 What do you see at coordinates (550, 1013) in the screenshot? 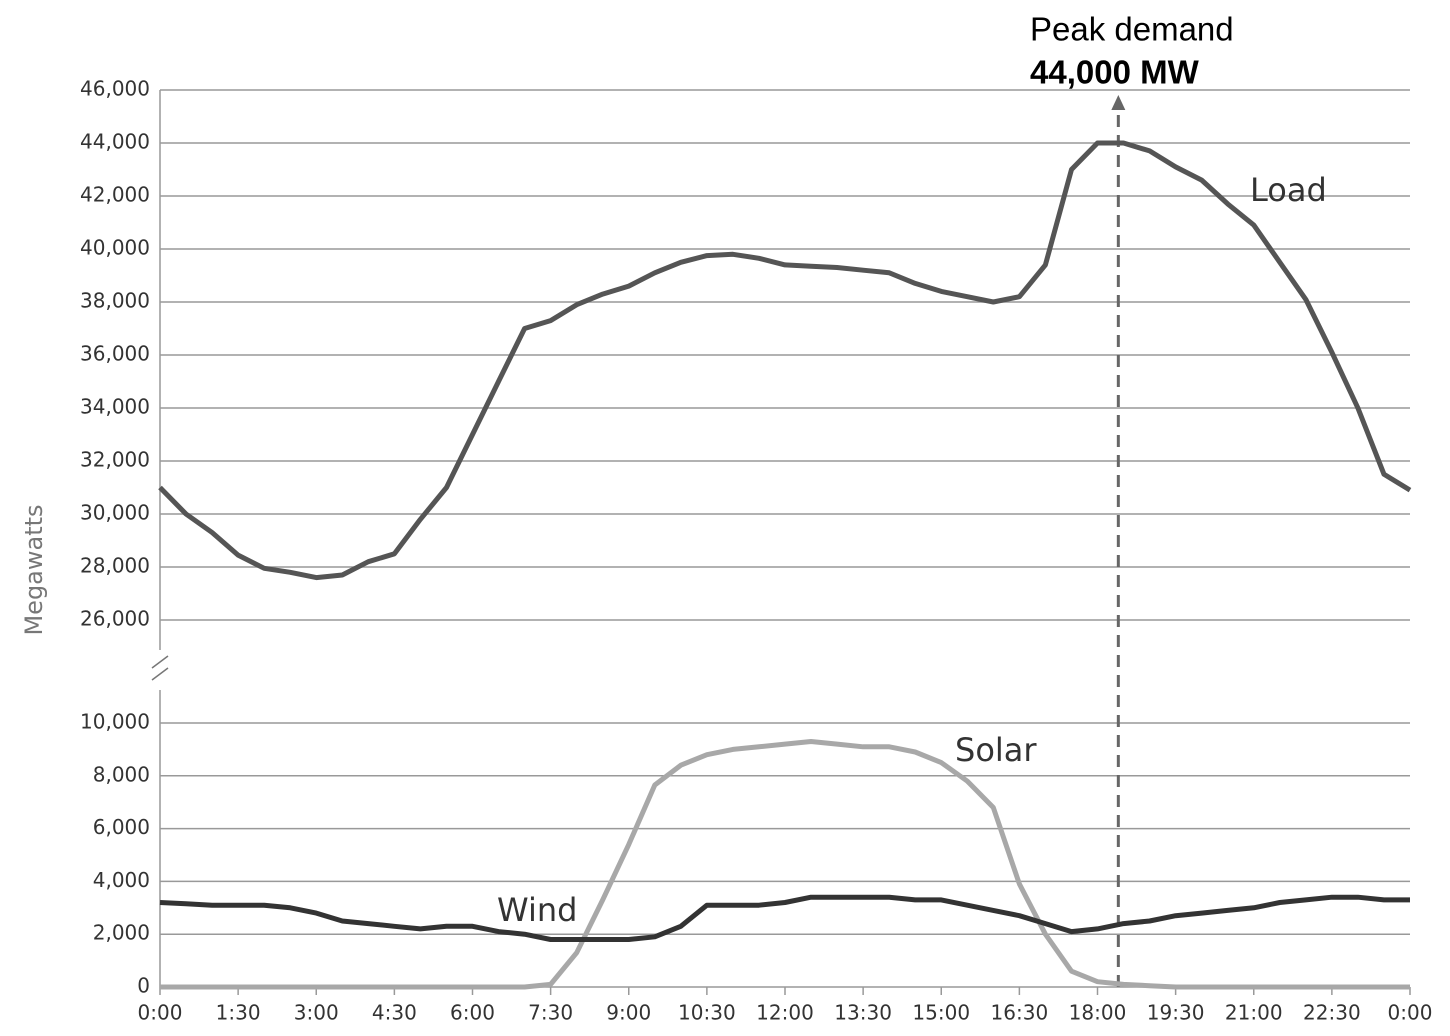
I see `x-tick-label: 7:30` at bounding box center [550, 1013].